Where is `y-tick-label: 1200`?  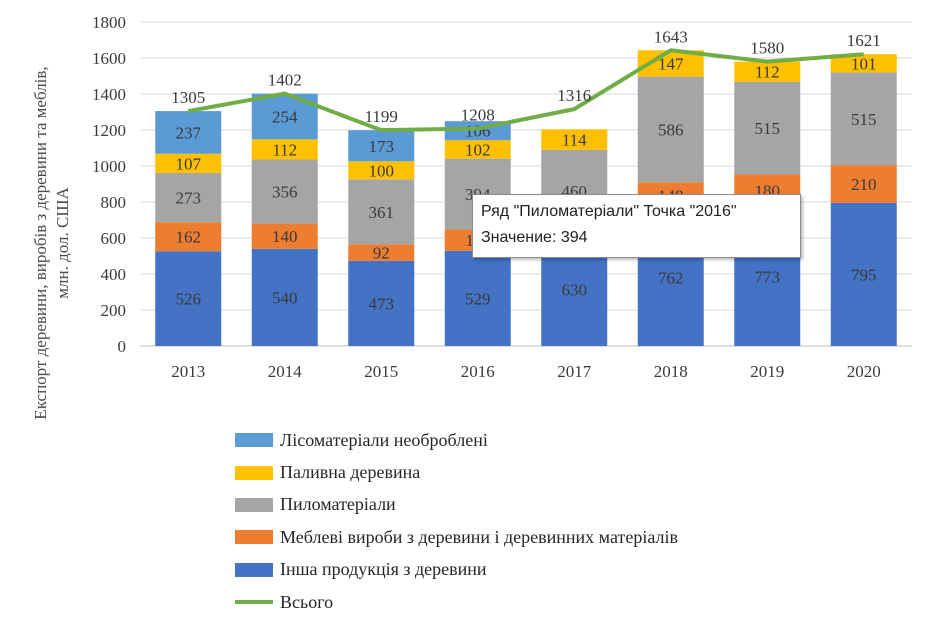
y-tick-label: 1200 is located at coordinates (109, 130).